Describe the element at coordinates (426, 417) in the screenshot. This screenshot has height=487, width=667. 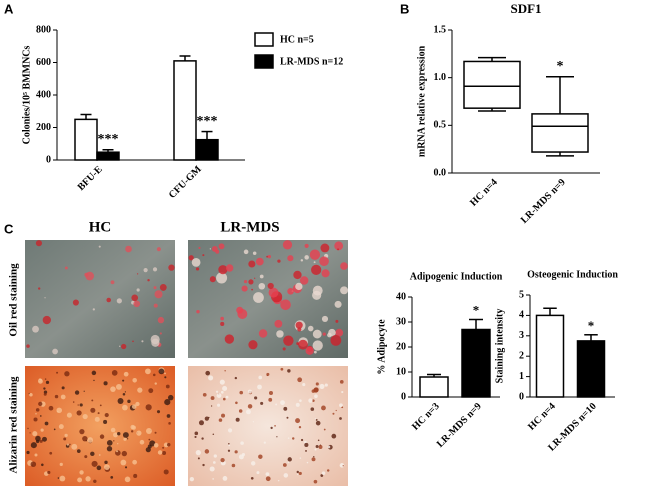
I see `x-tick-label: HC n=3` at that location.